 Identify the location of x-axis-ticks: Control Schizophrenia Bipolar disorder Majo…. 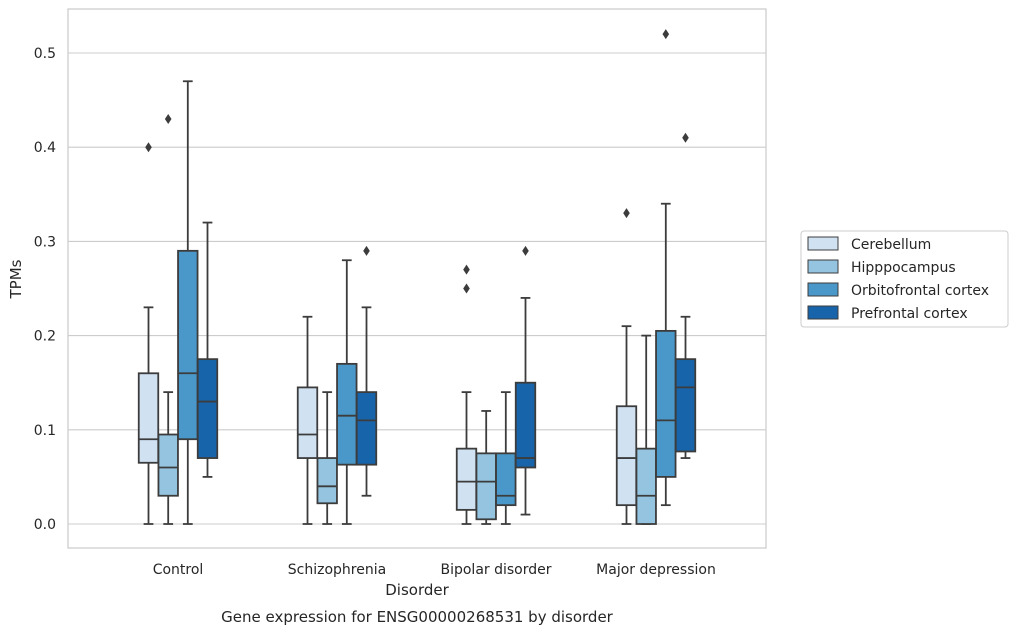
(434, 570).